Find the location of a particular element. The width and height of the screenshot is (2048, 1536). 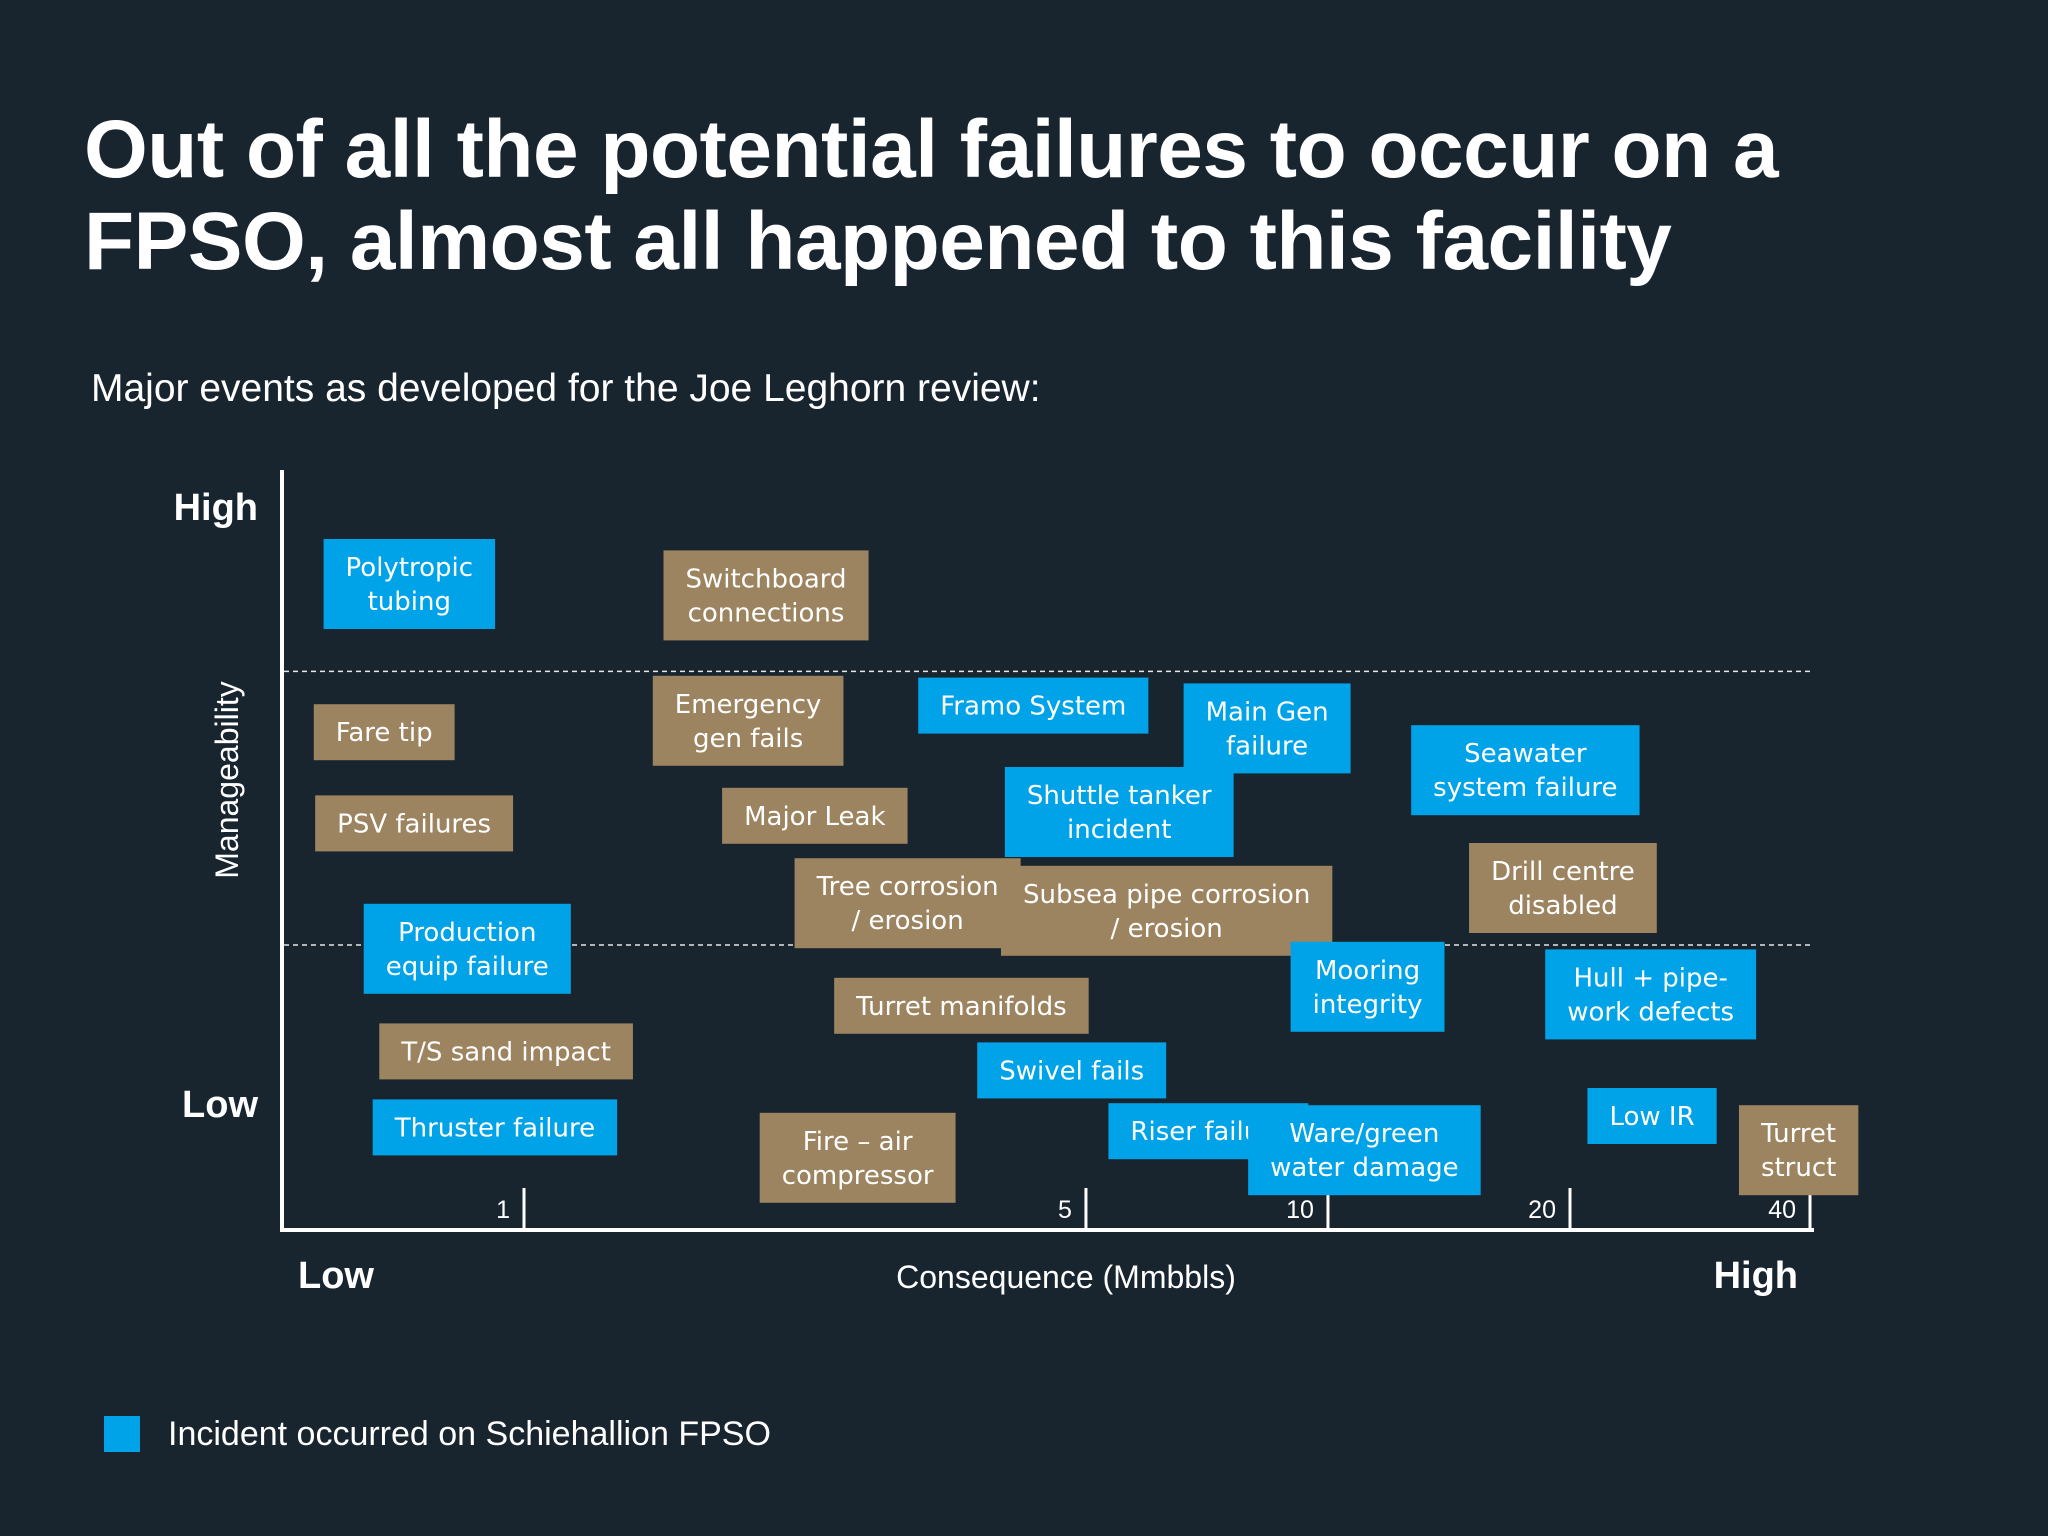

x-axis-title: Consequence (Mmbbls) is located at coordinates (1066, 1277).